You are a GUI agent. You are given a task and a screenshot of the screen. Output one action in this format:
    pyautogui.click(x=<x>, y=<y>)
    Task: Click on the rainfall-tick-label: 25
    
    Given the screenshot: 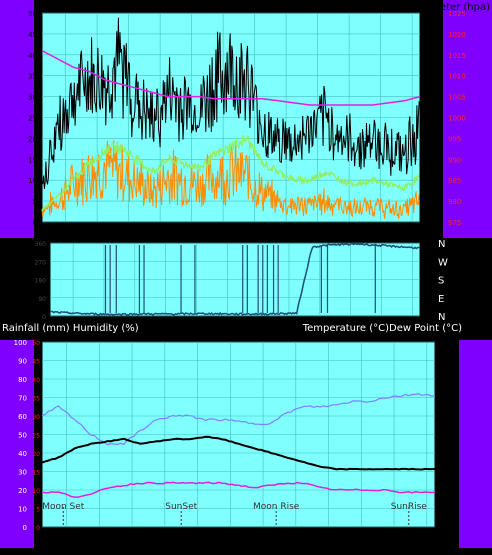 What is the action you would take?
    pyautogui.click(x=36, y=436)
    